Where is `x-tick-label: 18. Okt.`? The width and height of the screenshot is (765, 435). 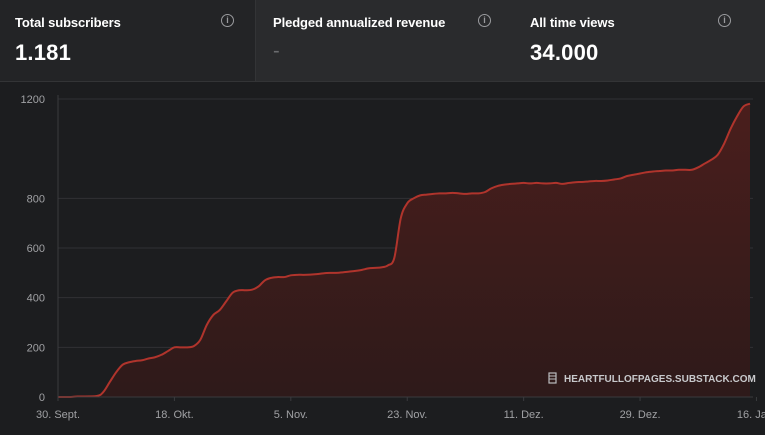 x-tick-label: 18. Okt. is located at coordinates (174, 415).